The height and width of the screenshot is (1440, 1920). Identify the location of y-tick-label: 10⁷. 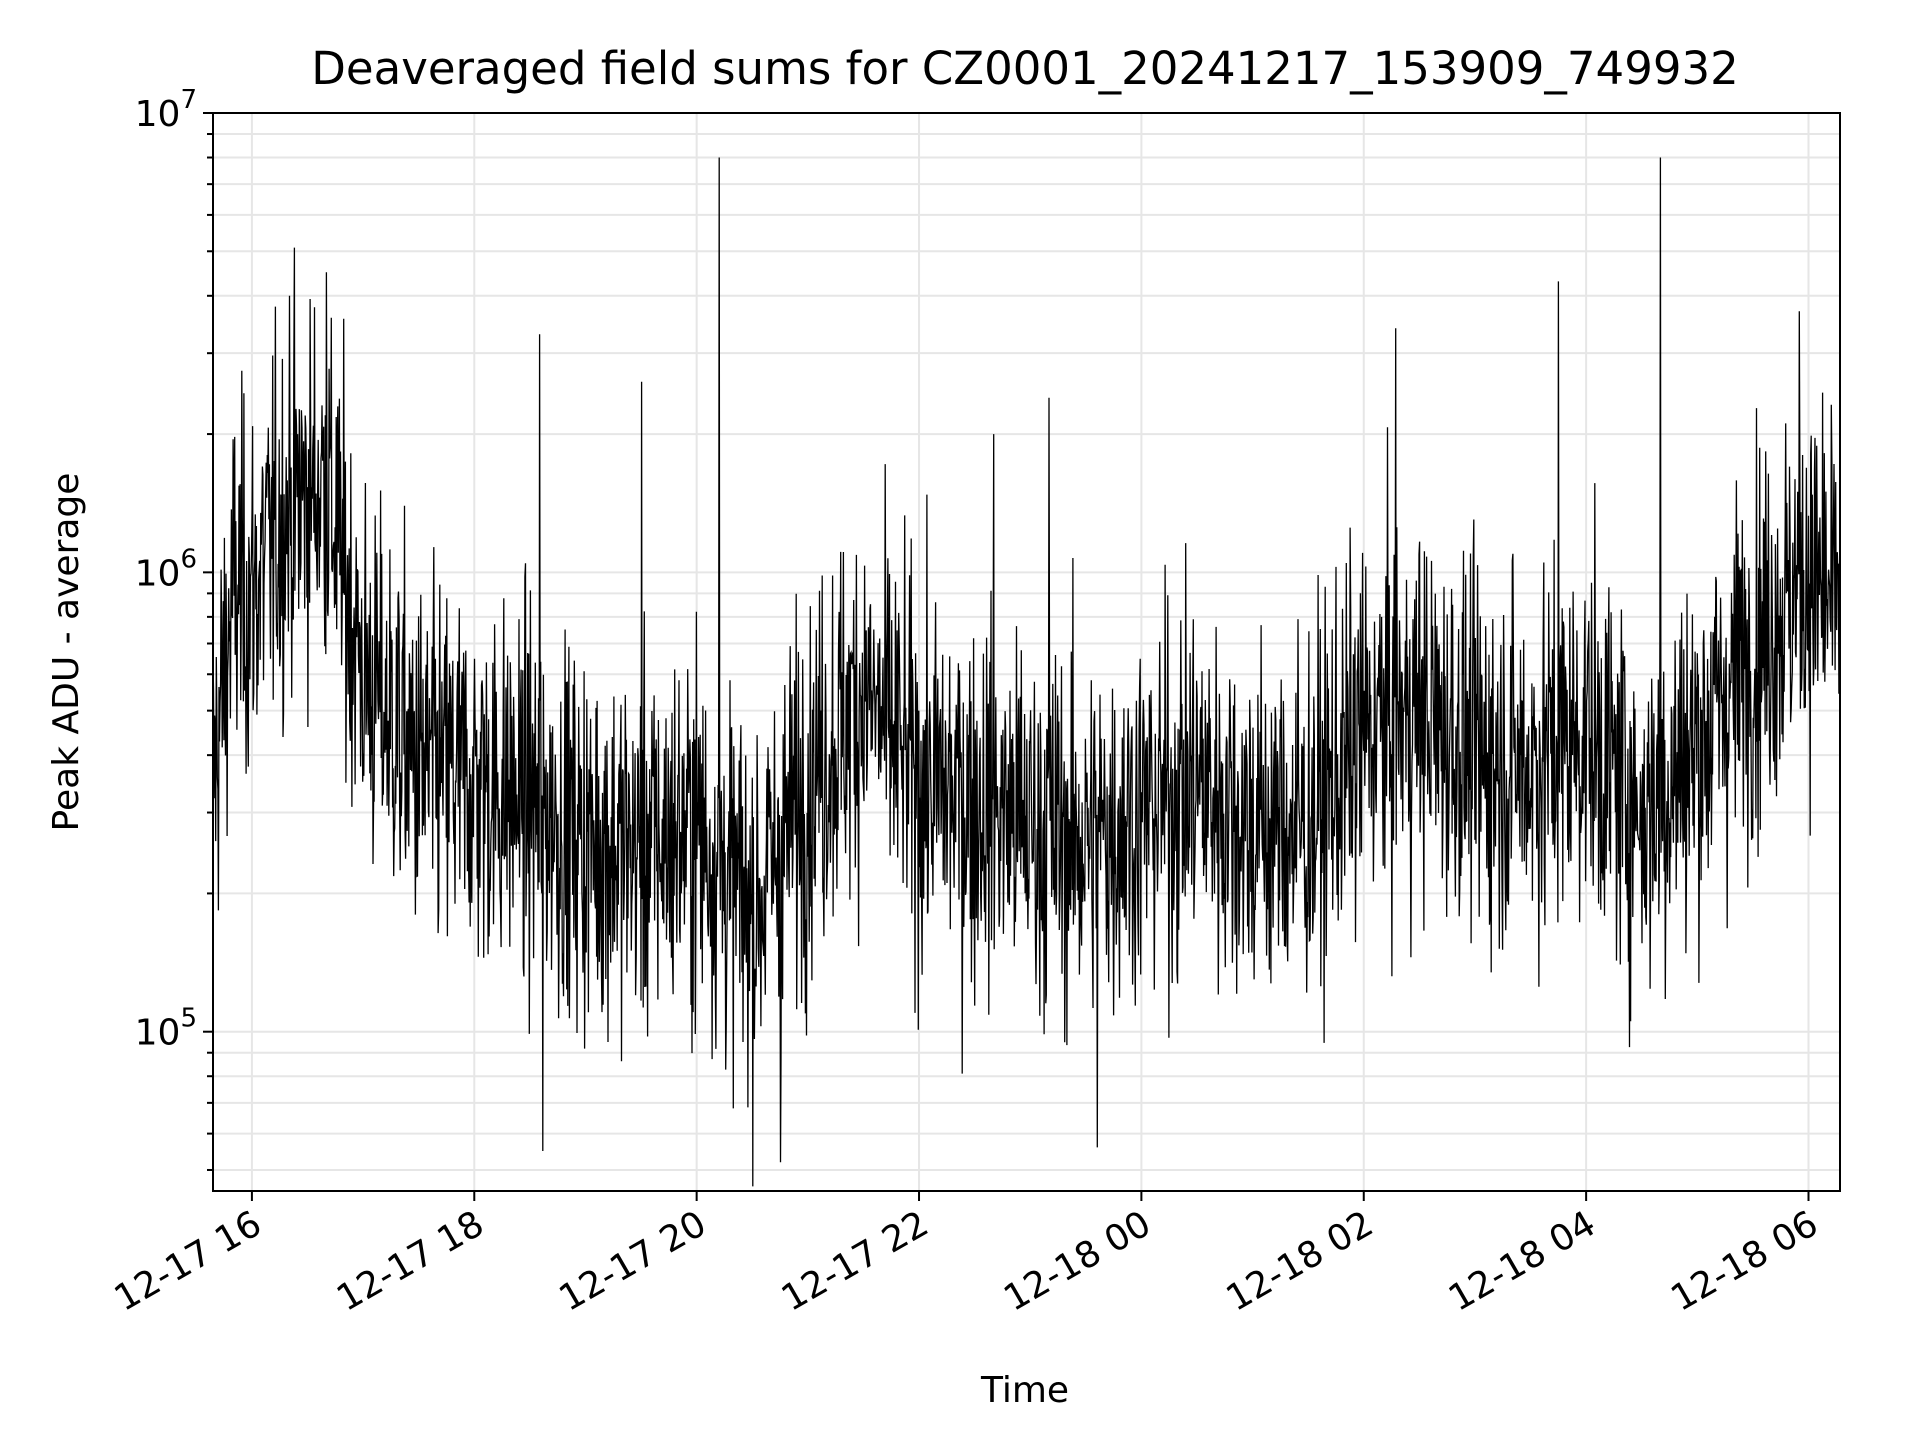
(166, 110).